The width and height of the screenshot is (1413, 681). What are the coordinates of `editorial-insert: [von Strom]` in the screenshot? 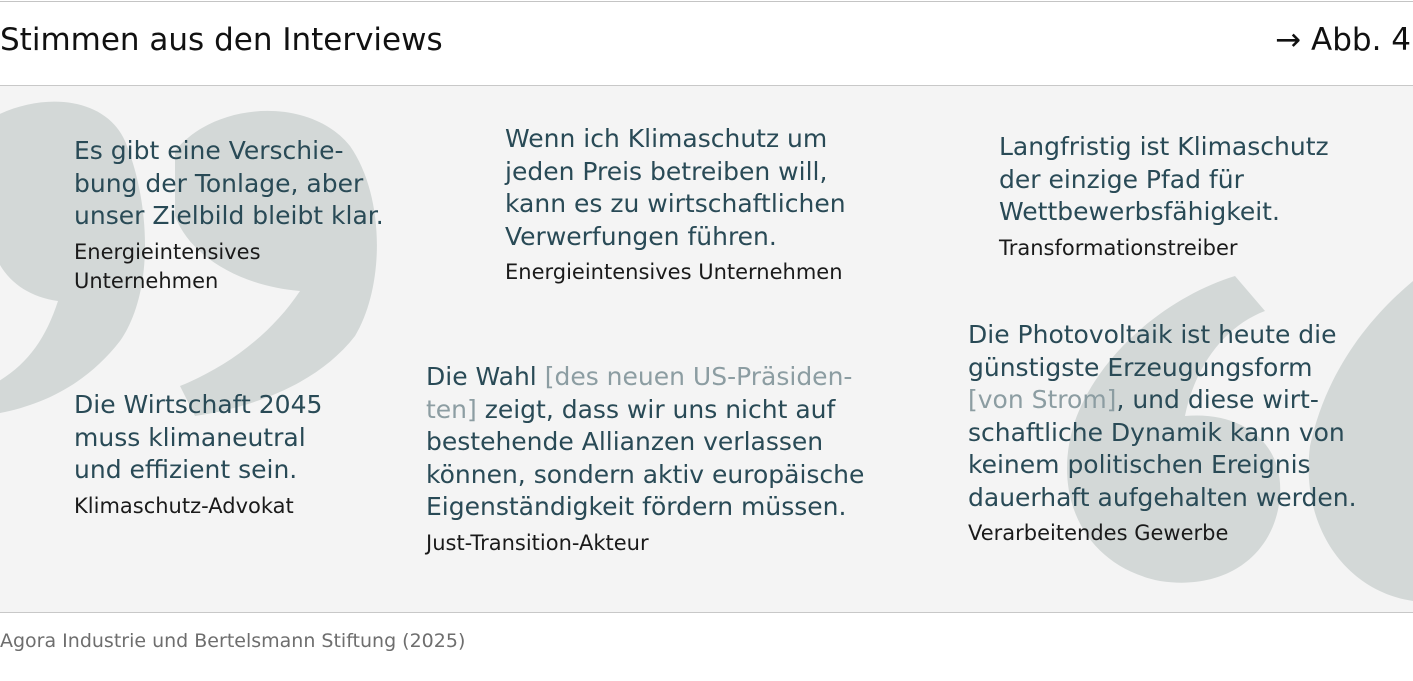 It's located at (1042, 399).